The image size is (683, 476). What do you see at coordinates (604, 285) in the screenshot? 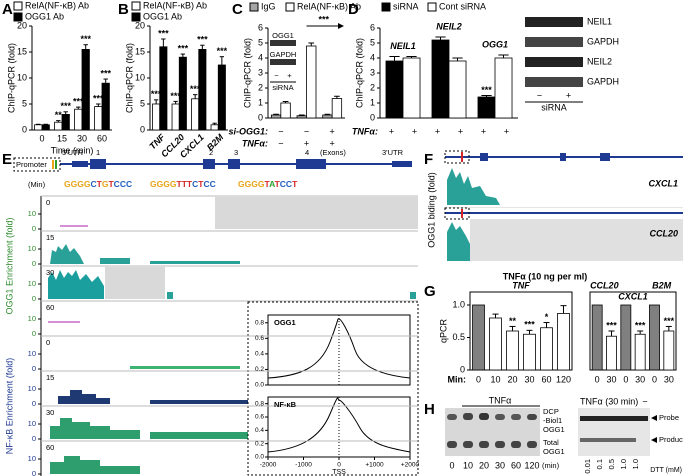
I see `group-label: CCL20` at bounding box center [604, 285].